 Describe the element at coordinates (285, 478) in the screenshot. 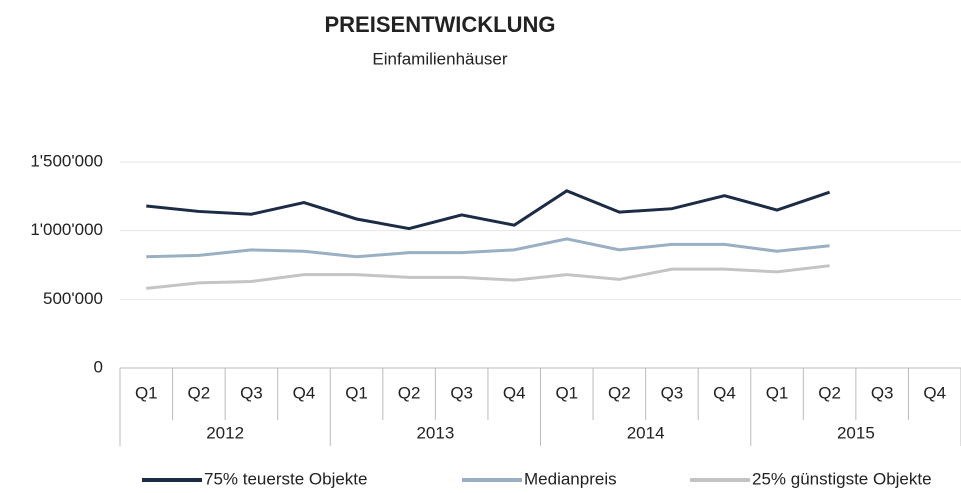

I see `legend-label: 75% teuerste Objekte` at that location.